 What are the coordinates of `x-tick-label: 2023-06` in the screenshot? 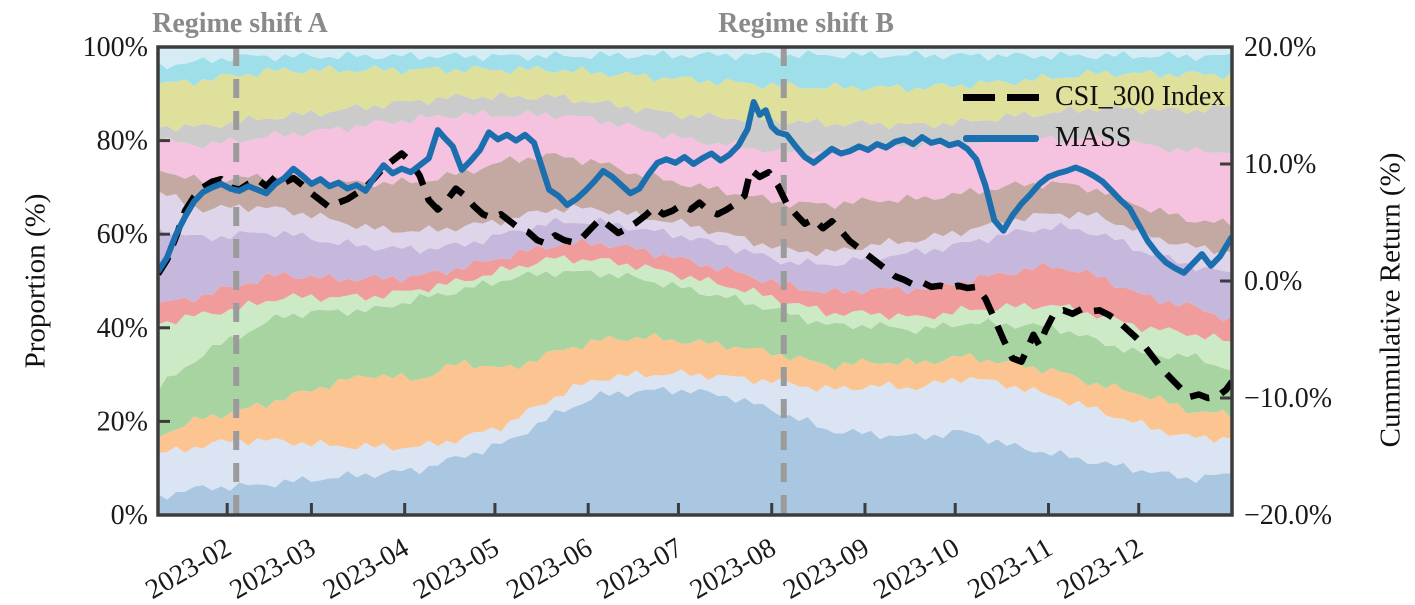 It's located at (549, 568).